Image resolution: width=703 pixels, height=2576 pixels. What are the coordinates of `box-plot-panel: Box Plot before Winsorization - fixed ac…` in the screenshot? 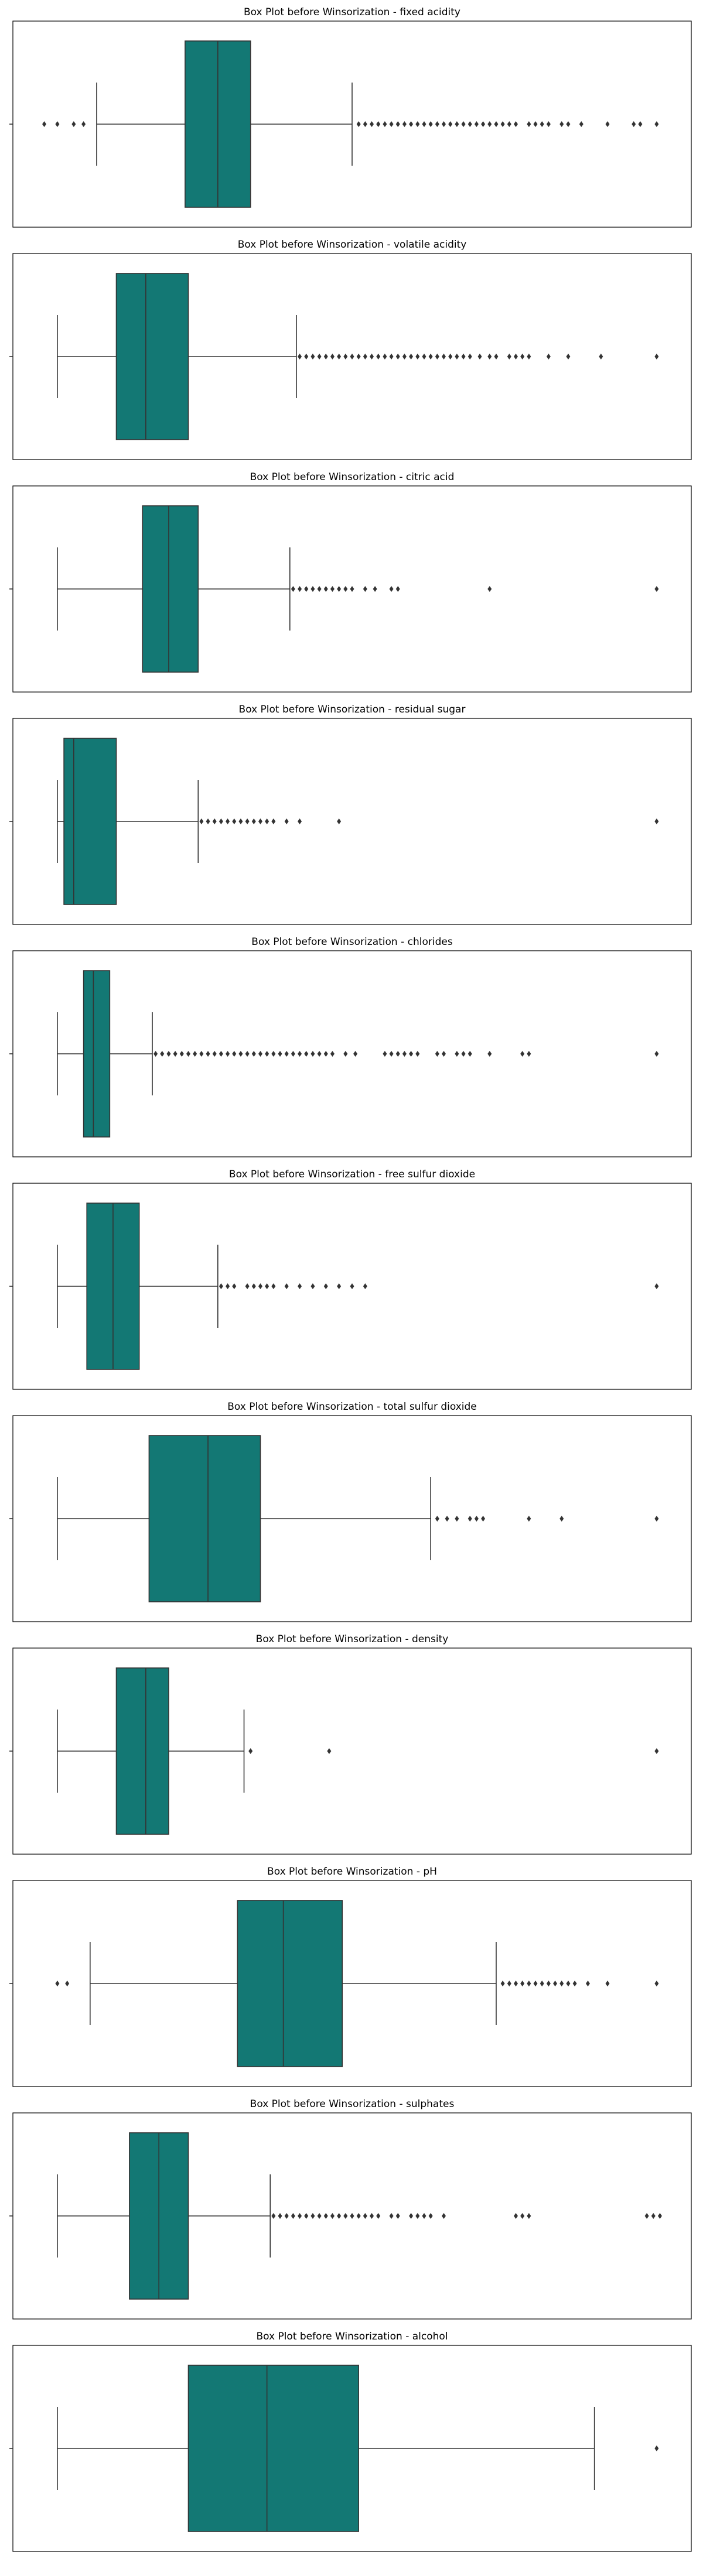 It's located at (350, 117).